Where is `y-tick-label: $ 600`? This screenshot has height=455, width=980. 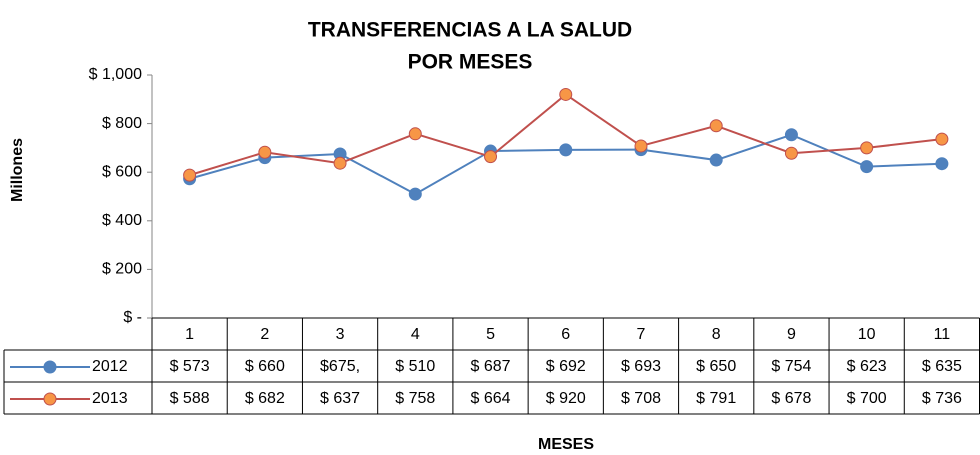 y-tick-label: $ 600 is located at coordinates (122, 171).